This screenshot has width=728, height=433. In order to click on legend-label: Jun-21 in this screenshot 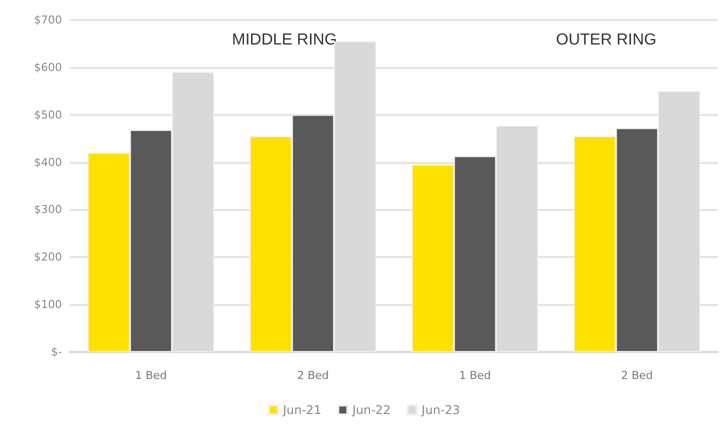, I will do `click(302, 410)`.